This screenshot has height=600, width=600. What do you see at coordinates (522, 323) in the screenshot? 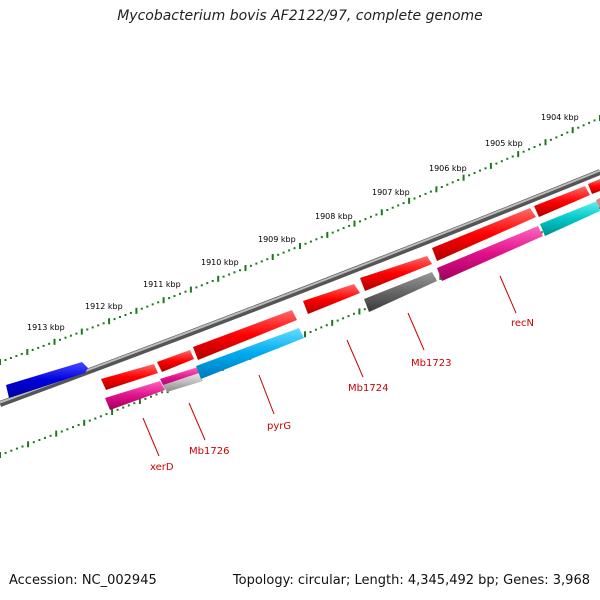
I see `gene-label-recN: recN` at bounding box center [522, 323].